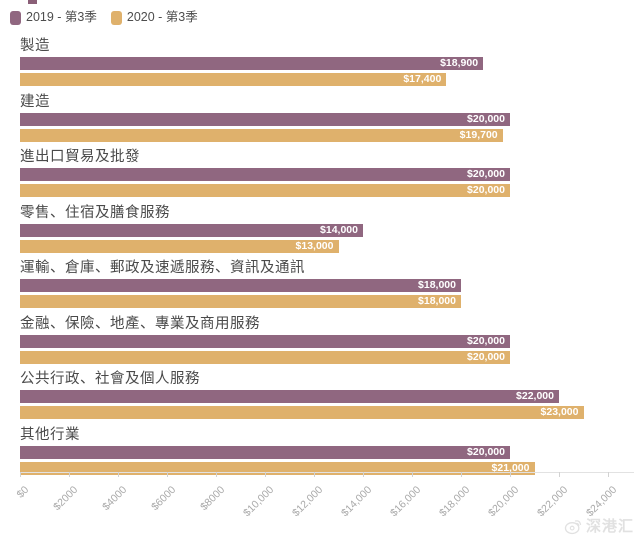  Describe the element at coordinates (478, 134) in the screenshot. I see `bar-value-label: $19,700` at that location.